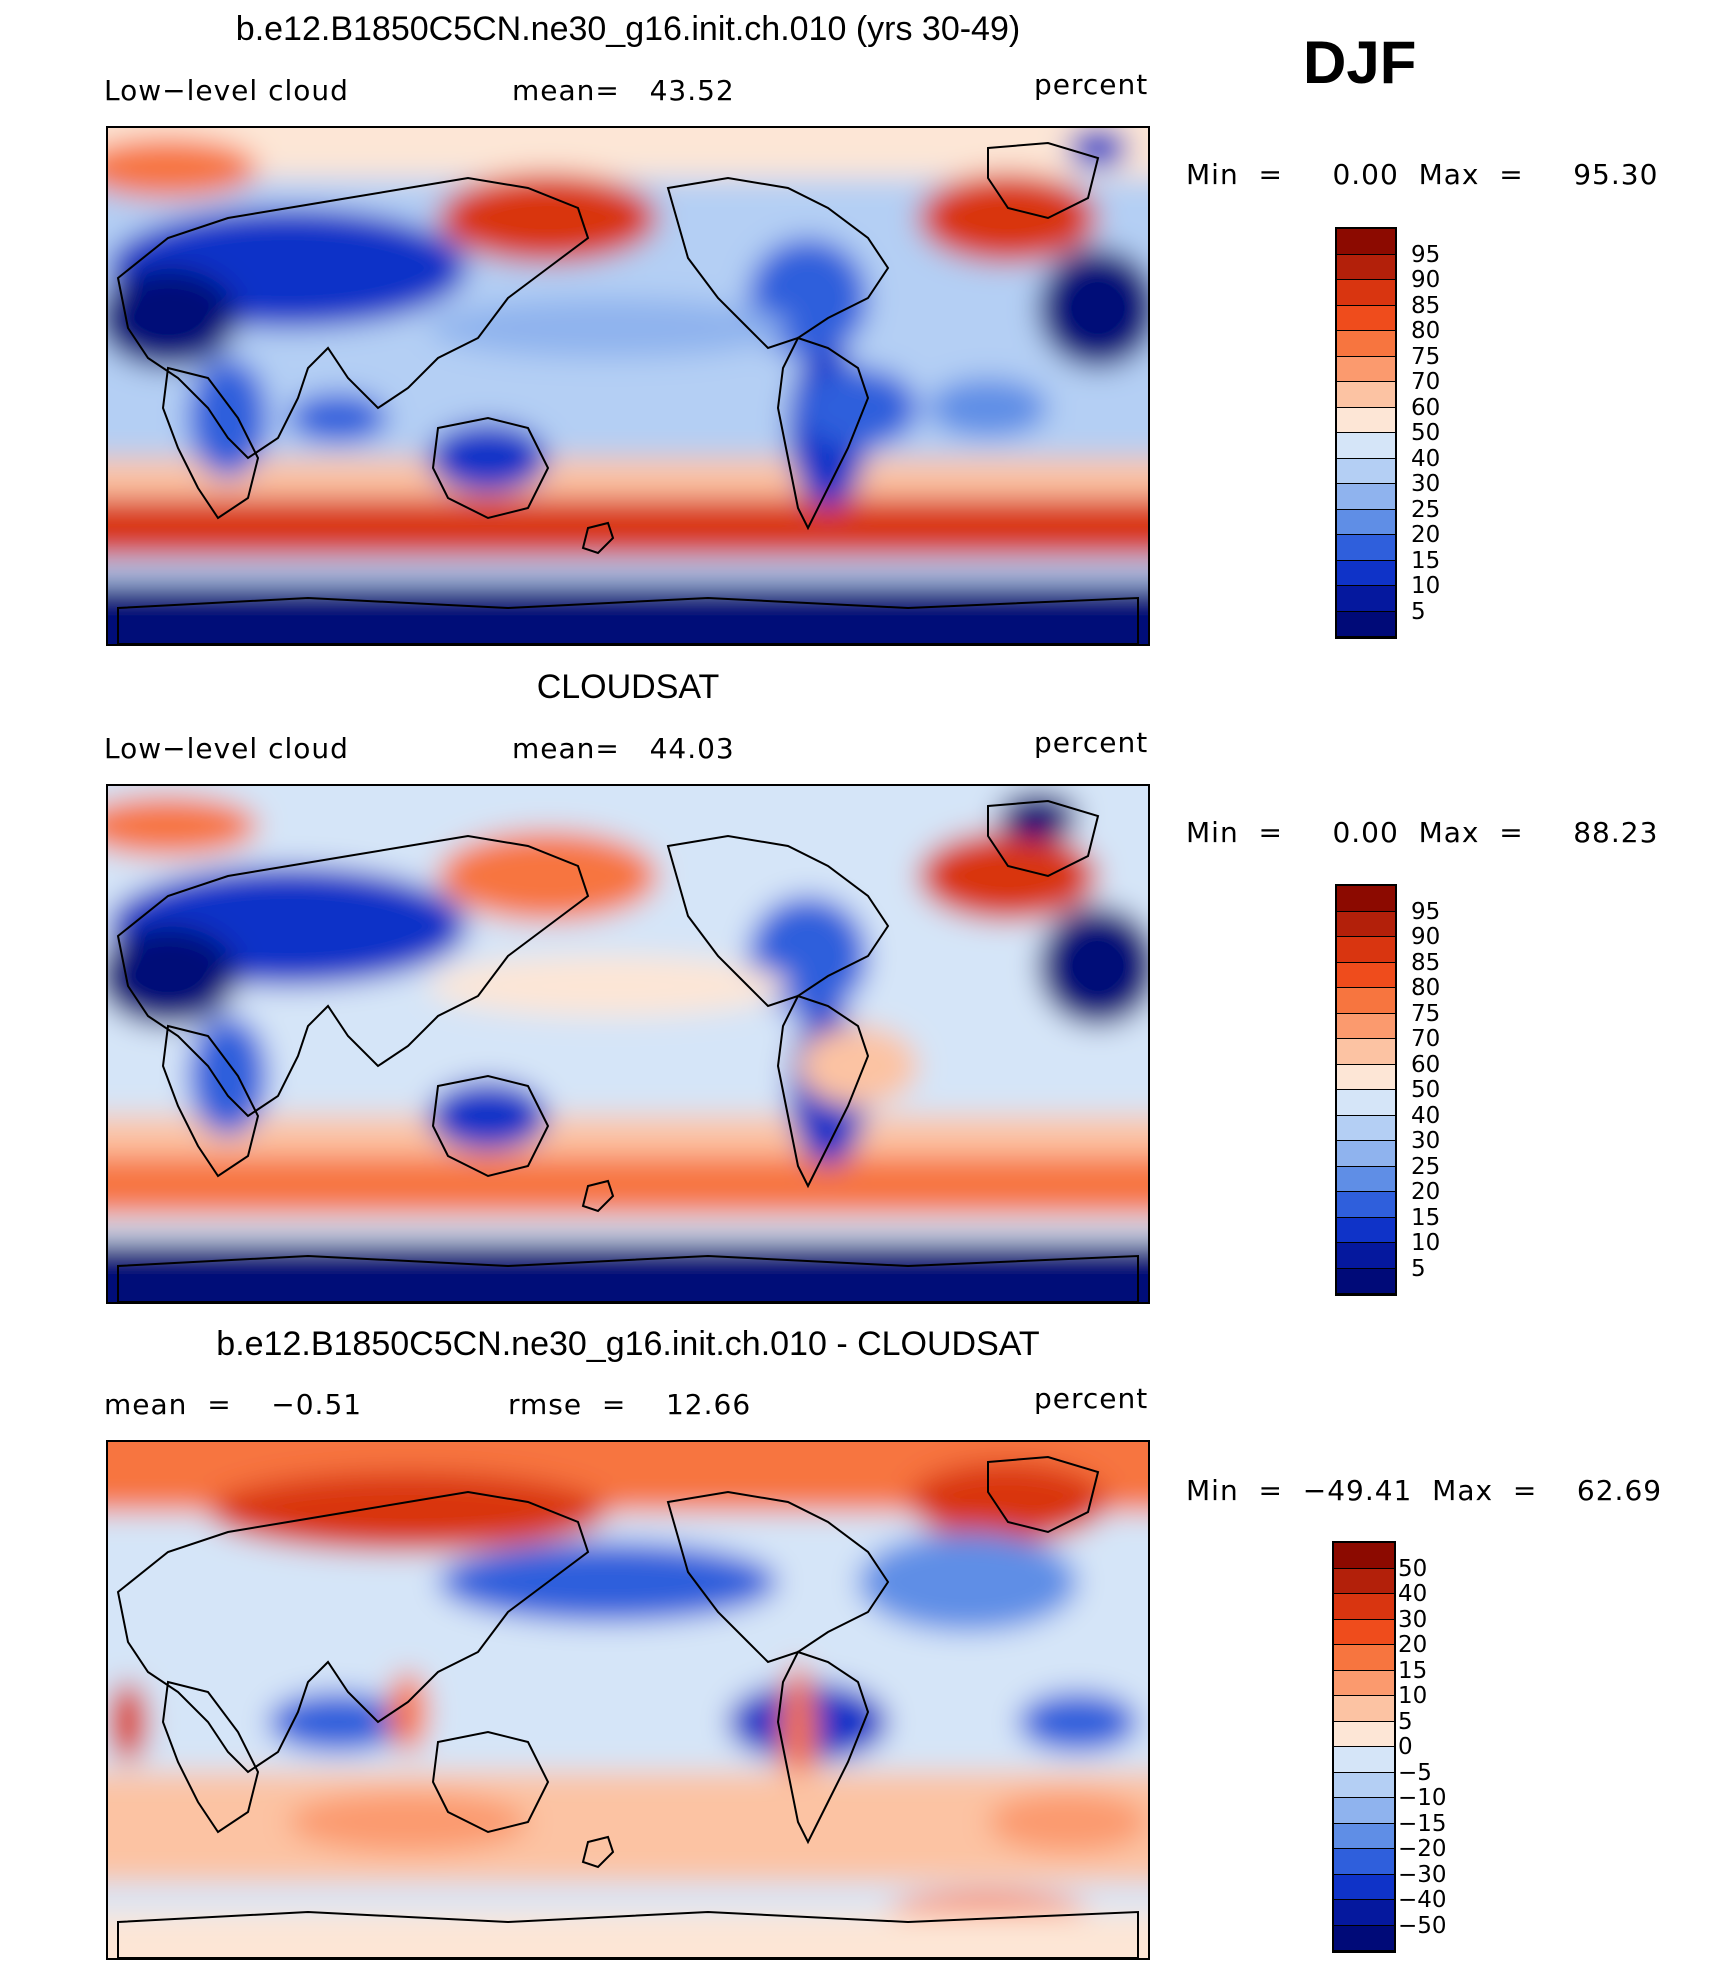 Image resolution: width=1710 pixels, height=1975 pixels. I want to click on panel-2-units-label: percent, so click(1091, 742).